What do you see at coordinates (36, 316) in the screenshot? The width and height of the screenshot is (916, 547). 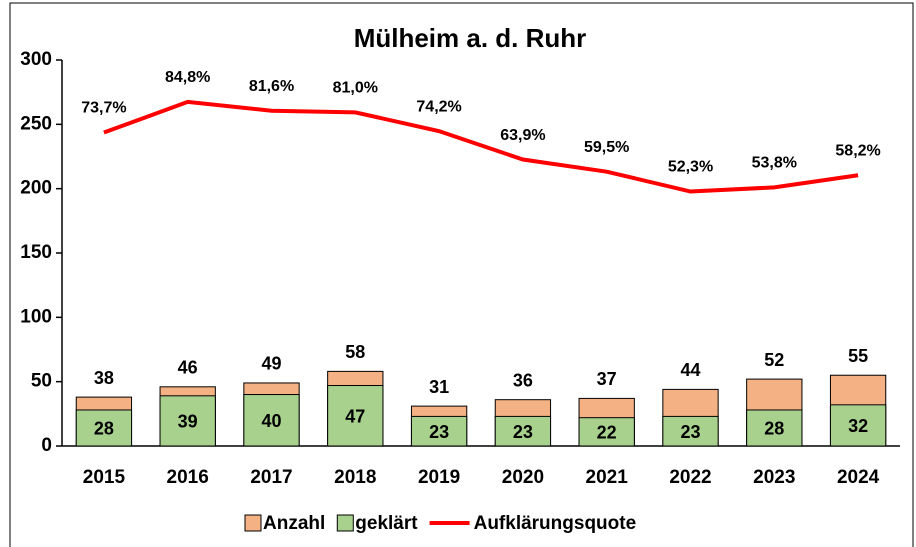 I see `y-tick-label: 100` at bounding box center [36, 316].